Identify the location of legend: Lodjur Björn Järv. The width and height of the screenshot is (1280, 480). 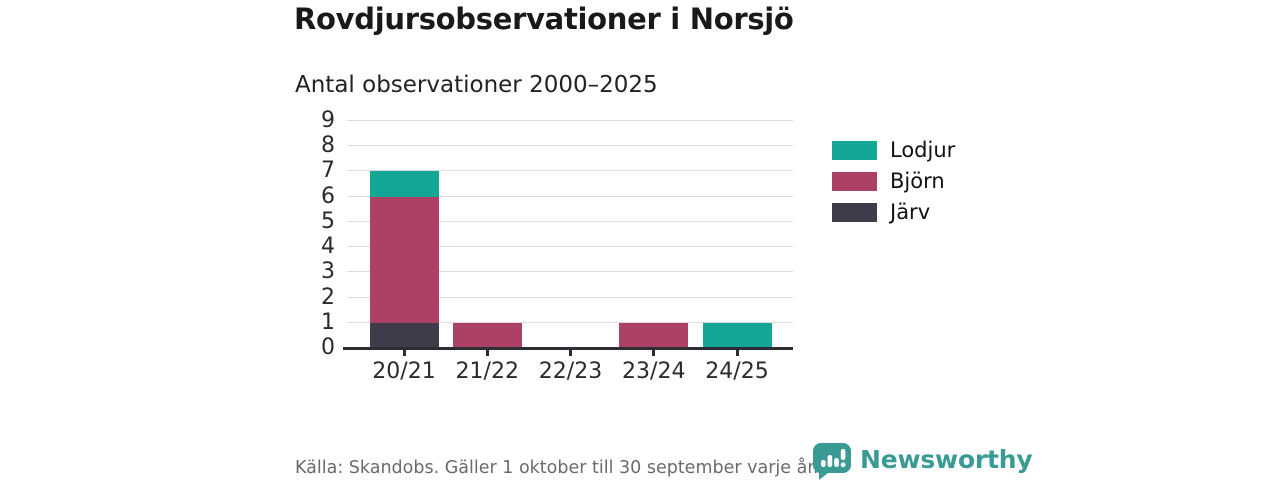
(894, 186).